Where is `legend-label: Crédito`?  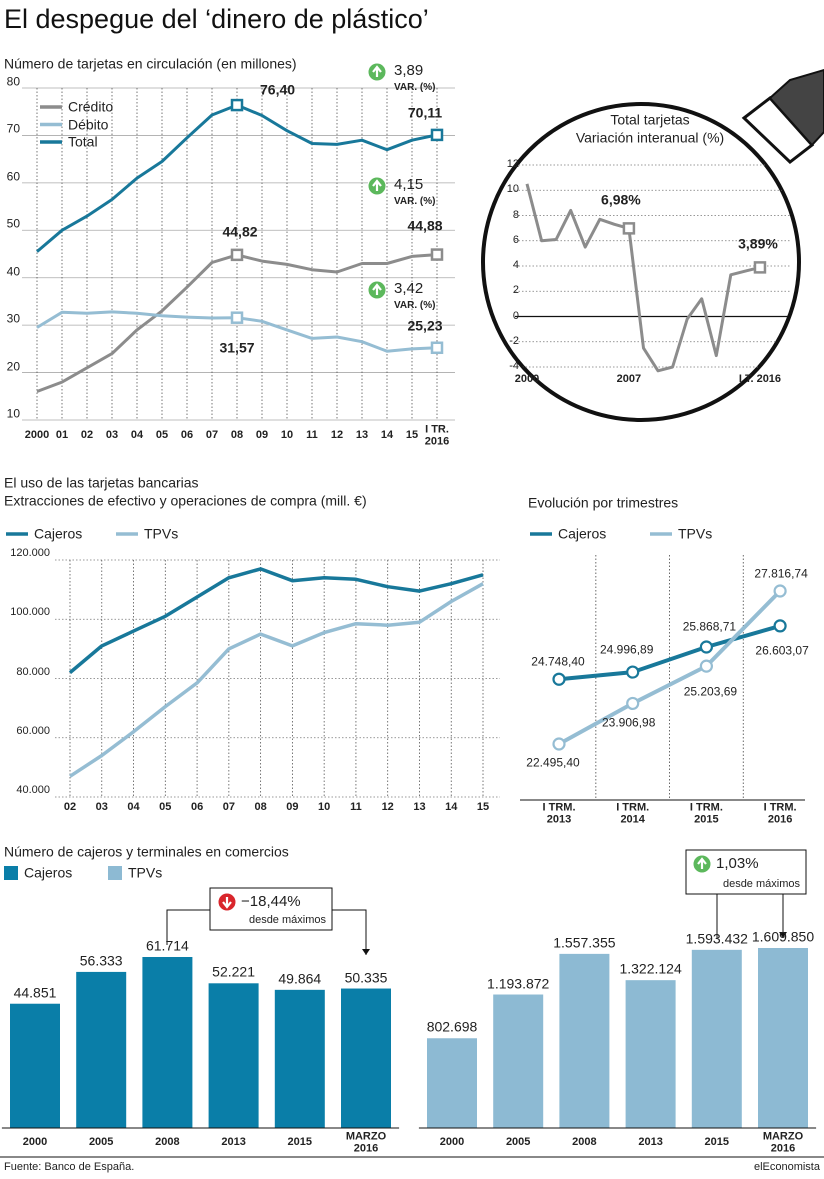
legend-label: Crédito is located at coordinates (91, 106).